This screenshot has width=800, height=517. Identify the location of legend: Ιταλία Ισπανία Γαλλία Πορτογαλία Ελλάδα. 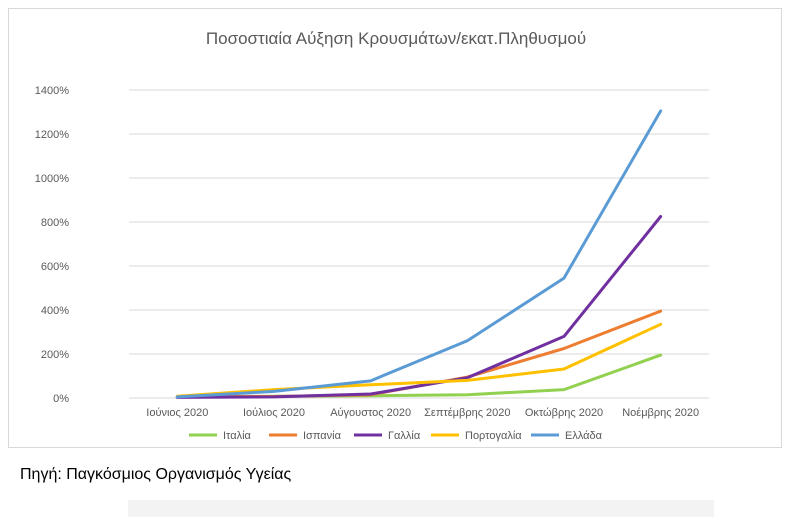
(396, 436).